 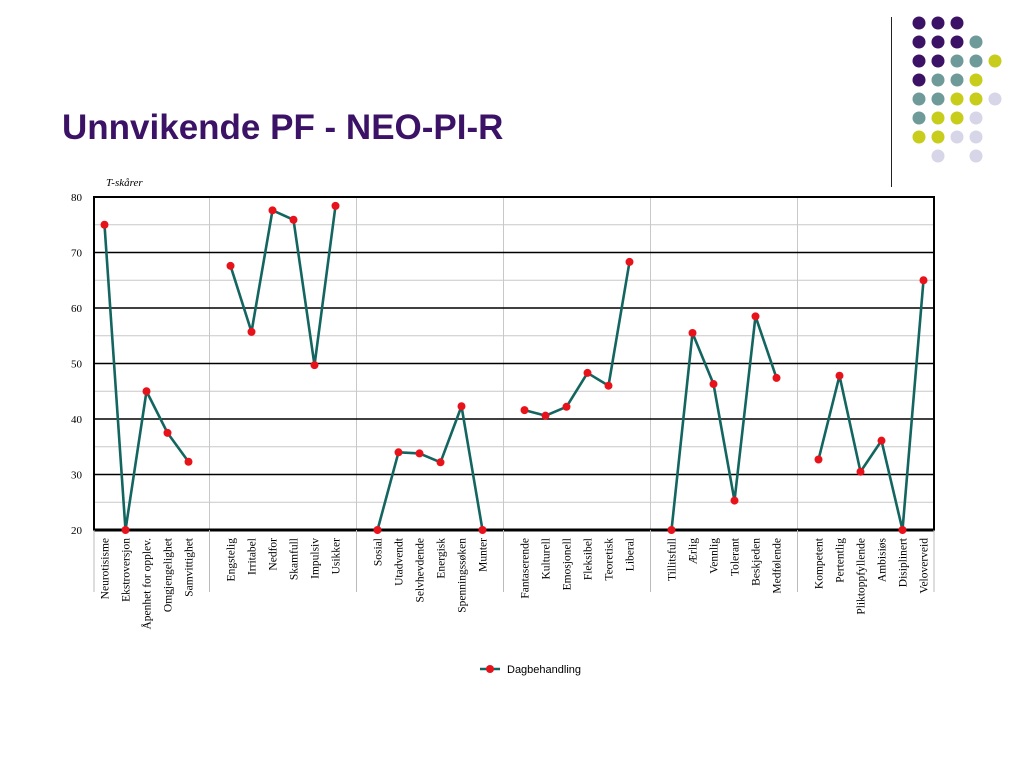 What do you see at coordinates (283, 127) in the screenshot?
I see `slide-title: Unnvikende PF - NEO-PI-R` at bounding box center [283, 127].